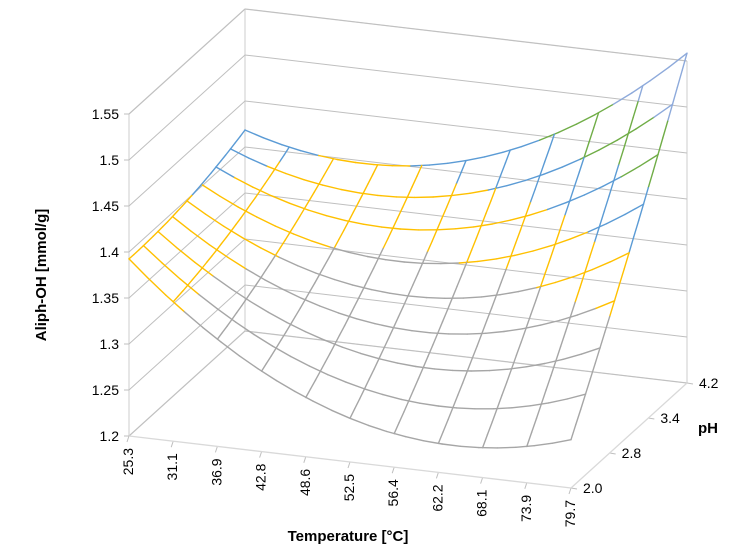  What do you see at coordinates (305, 482) in the screenshot?
I see `x-tick-label: 48.6` at bounding box center [305, 482].